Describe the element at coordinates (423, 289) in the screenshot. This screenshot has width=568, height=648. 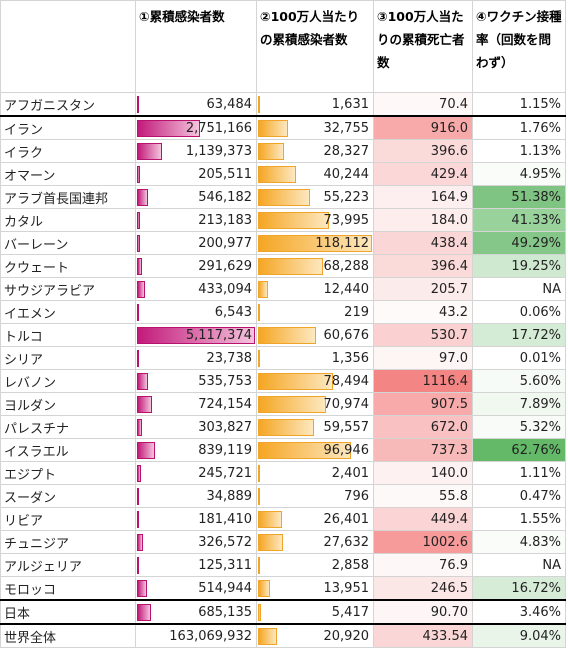
I see `deaths-per-million-value: 205.7` at that location.